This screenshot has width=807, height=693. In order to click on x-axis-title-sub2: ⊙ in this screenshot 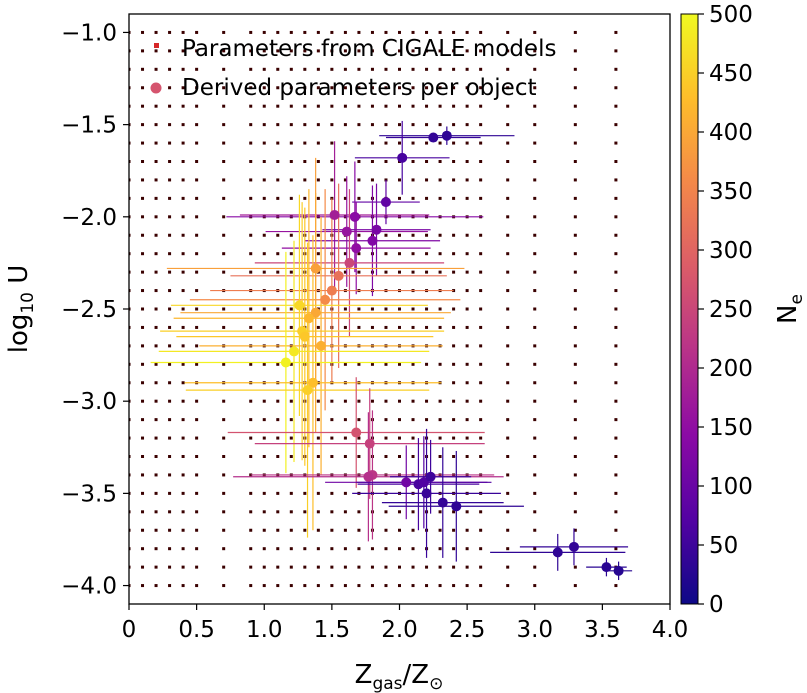, I will do `click(436, 683)`.